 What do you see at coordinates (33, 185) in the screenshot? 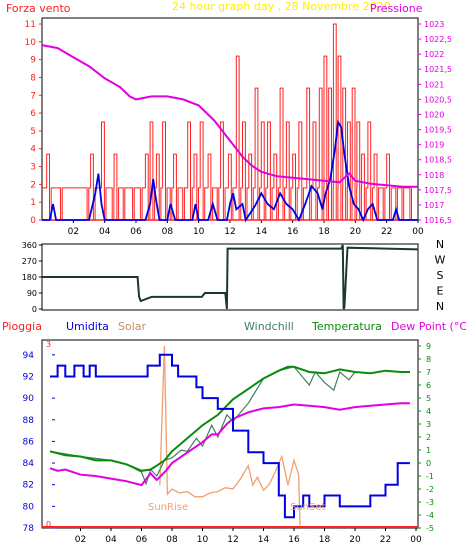
I see `wind-force-tick-label: 2` at bounding box center [33, 185].